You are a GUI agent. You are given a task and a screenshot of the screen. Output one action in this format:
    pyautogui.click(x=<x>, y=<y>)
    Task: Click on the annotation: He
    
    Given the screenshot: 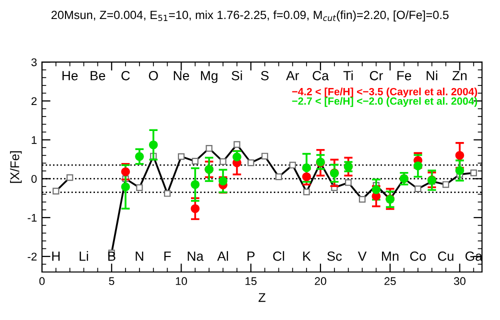 What is the action you would take?
    pyautogui.click(x=70, y=75)
    